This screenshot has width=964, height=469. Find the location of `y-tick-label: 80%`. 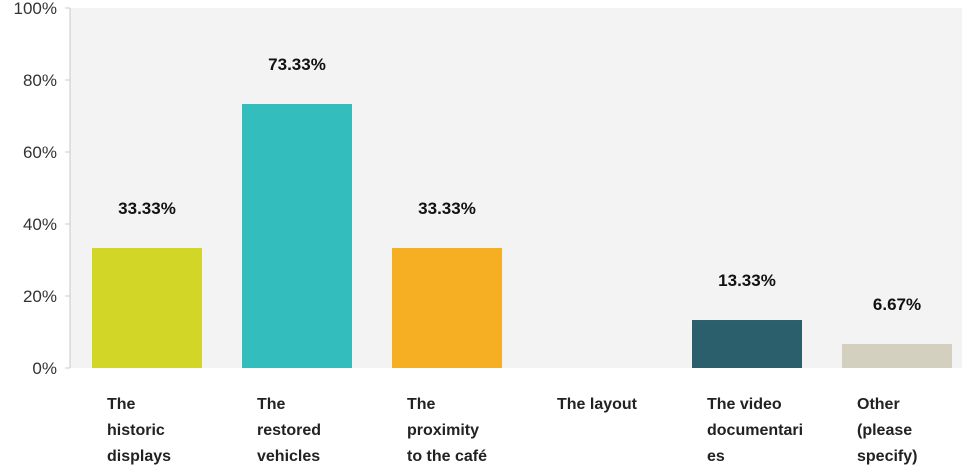

y-tick-label: 80% is located at coordinates (40, 80).